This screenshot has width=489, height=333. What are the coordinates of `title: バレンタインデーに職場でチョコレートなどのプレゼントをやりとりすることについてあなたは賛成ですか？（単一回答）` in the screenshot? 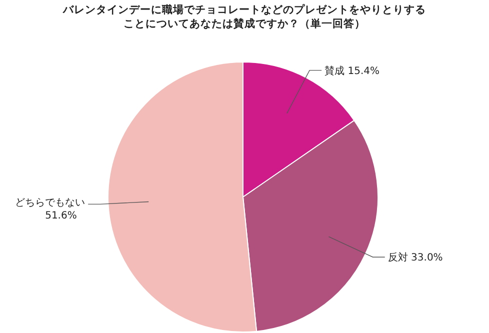 It's located at (244, 17).